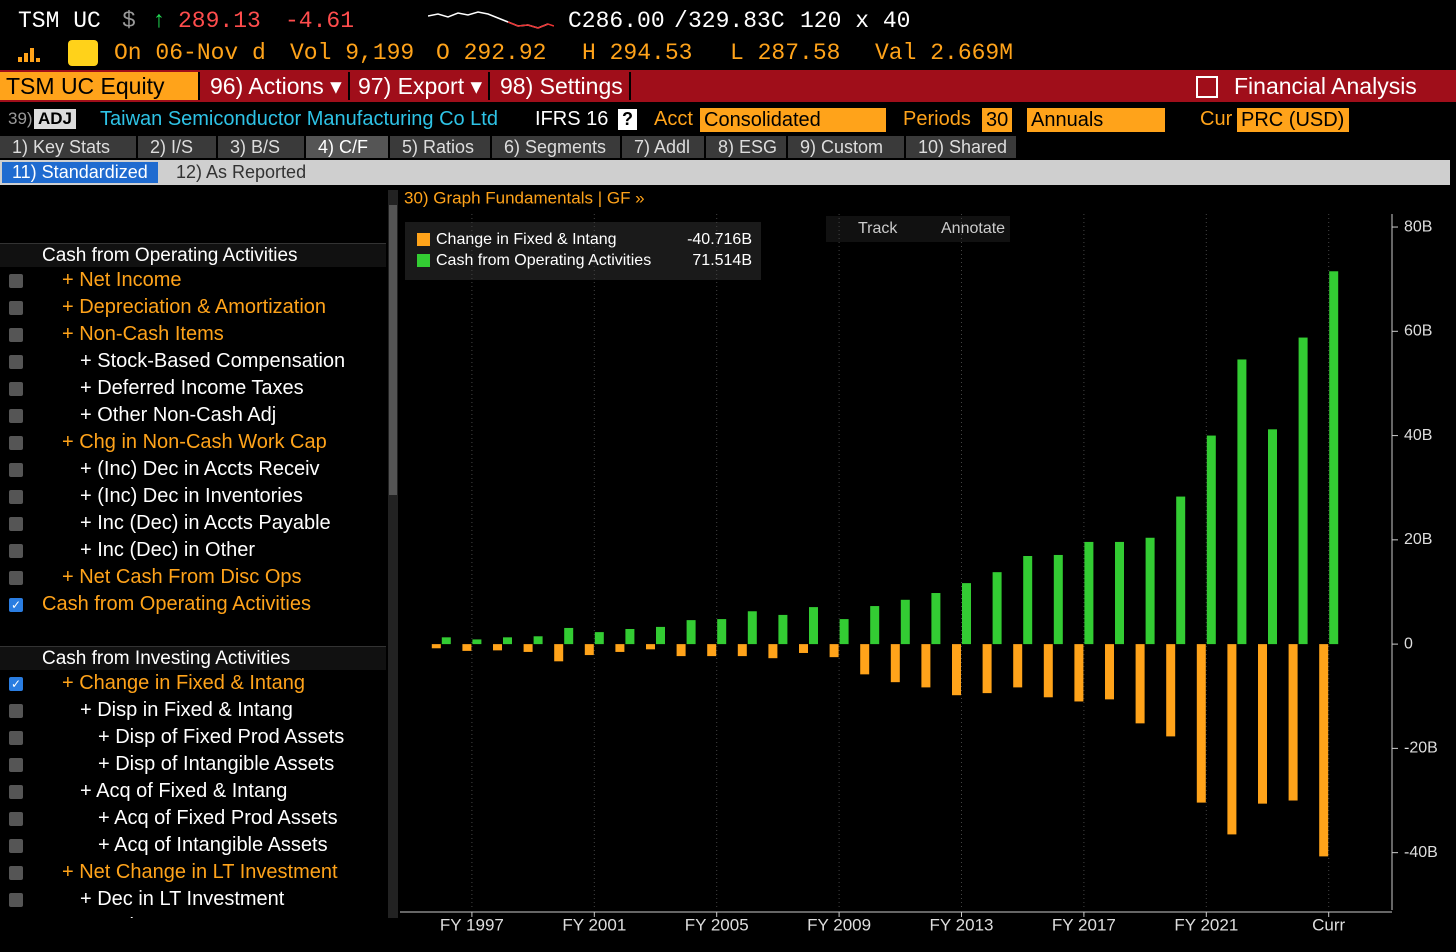 This screenshot has height=952, width=1456. Describe the element at coordinates (491, 20) in the screenshot. I see `sparkline` at that location.